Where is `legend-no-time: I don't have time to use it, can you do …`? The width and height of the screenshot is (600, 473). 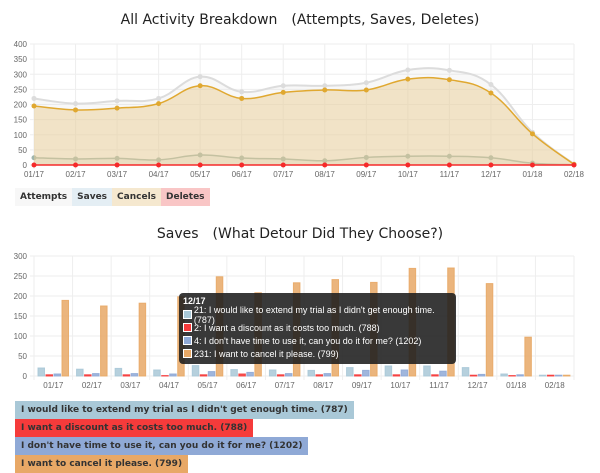
legend-no-time: I don't have time to use it, can you do … is located at coordinates (161, 446).